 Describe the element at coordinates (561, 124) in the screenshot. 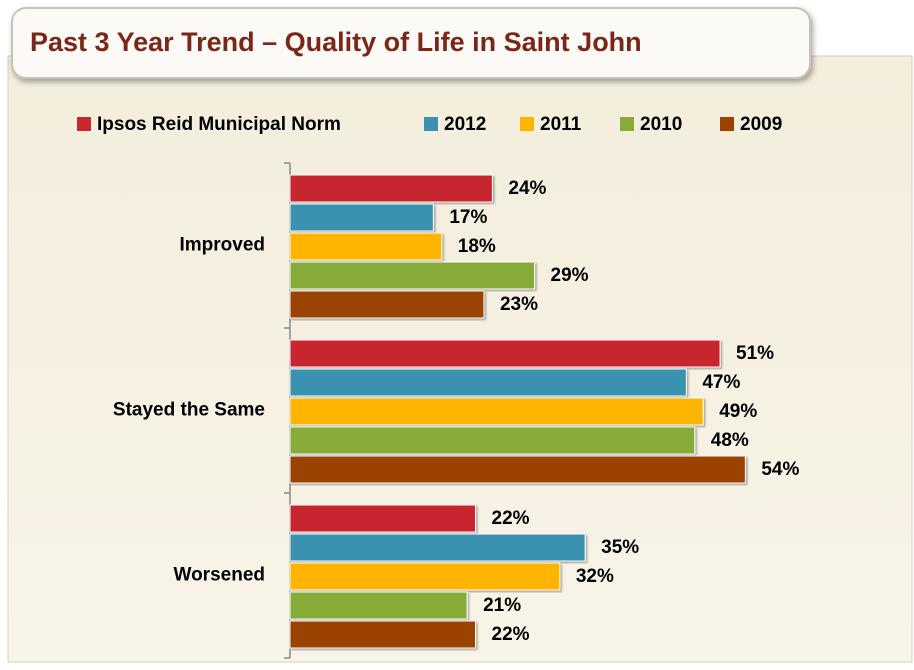

I see `legend-label: 2011` at that location.